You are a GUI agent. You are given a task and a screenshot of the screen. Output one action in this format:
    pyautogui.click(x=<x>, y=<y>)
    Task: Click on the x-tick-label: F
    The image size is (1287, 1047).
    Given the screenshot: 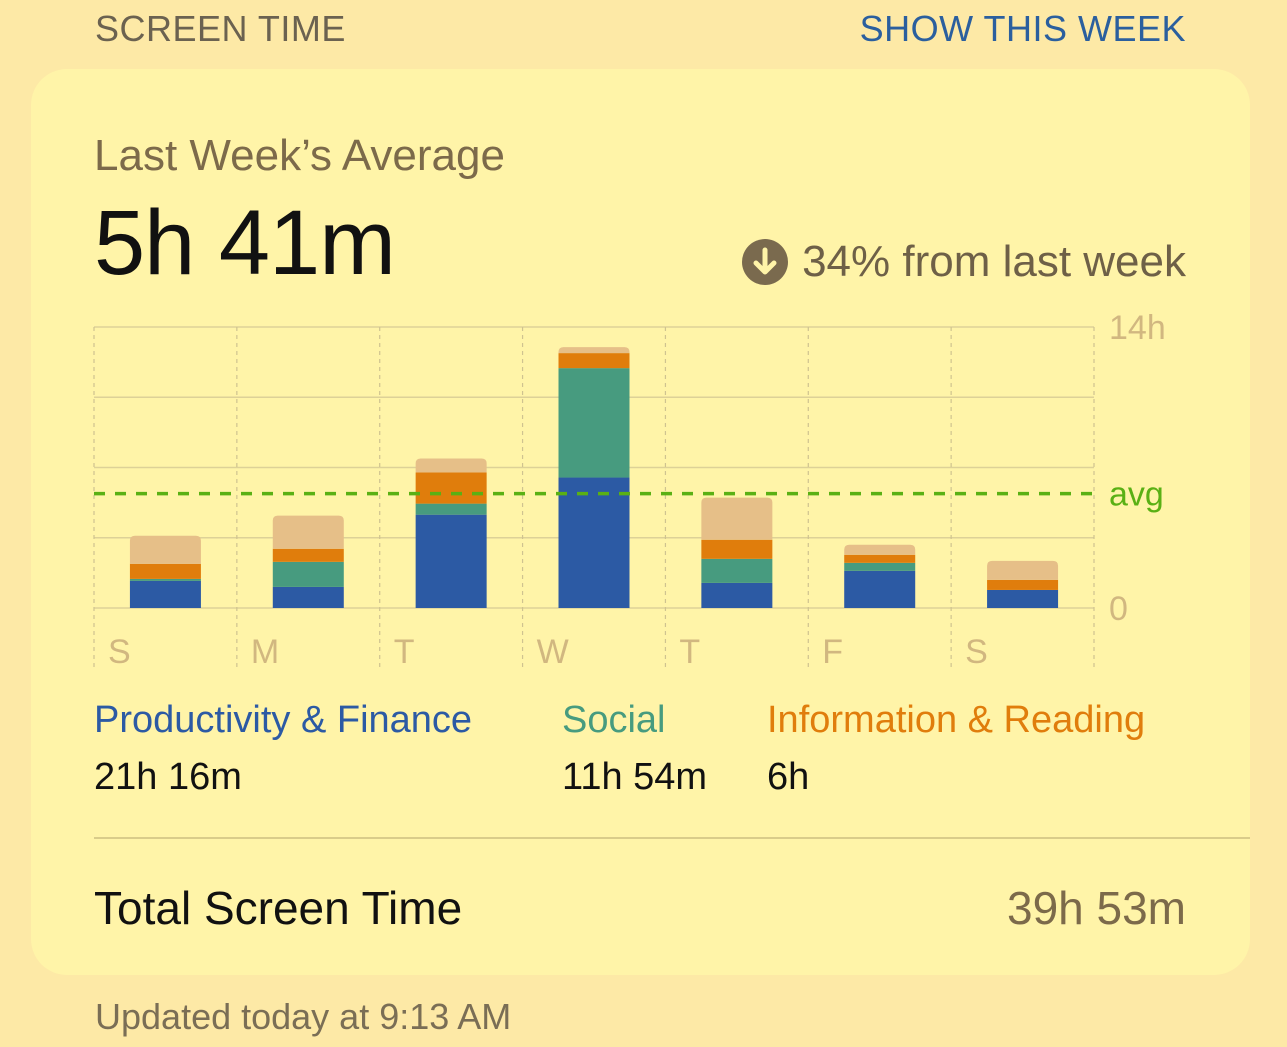 What is the action you would take?
    pyautogui.click(x=832, y=652)
    